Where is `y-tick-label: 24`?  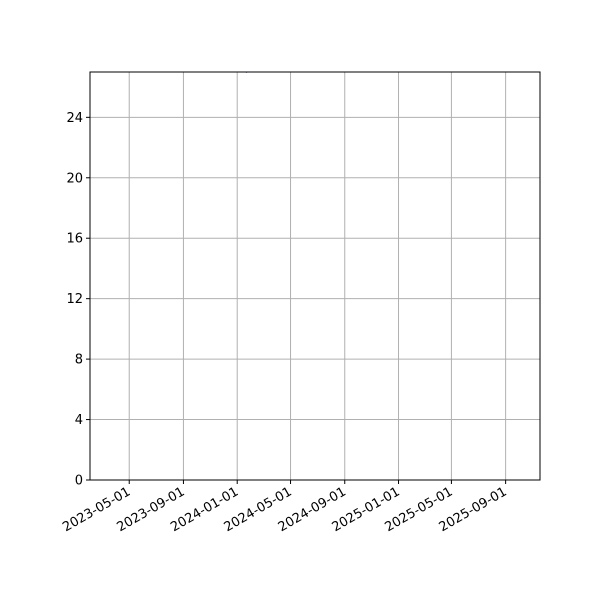
y-tick-label: 24 is located at coordinates (74, 118).